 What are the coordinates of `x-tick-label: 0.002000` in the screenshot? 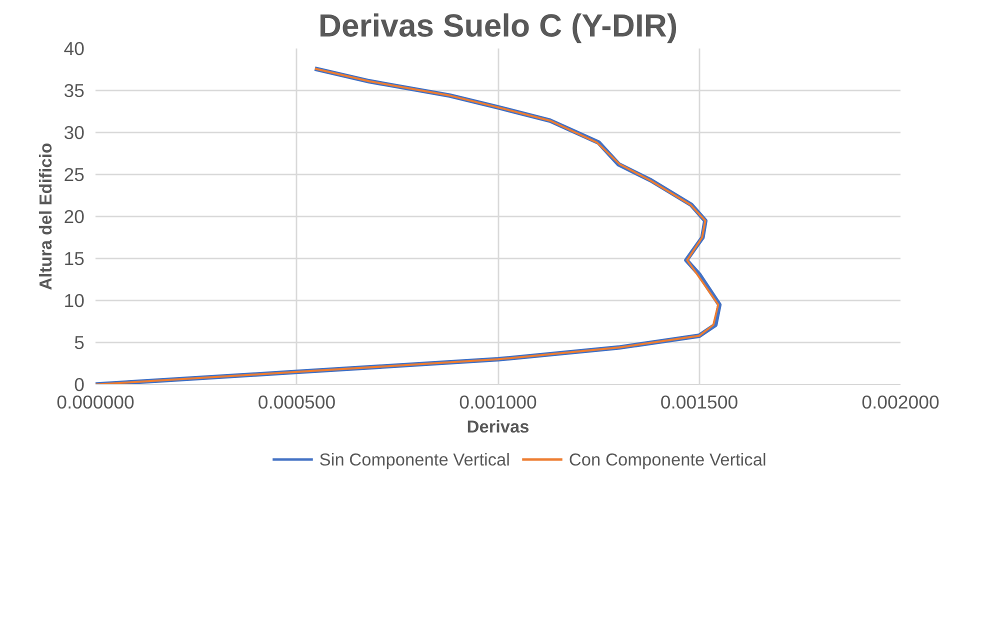 It's located at (901, 402).